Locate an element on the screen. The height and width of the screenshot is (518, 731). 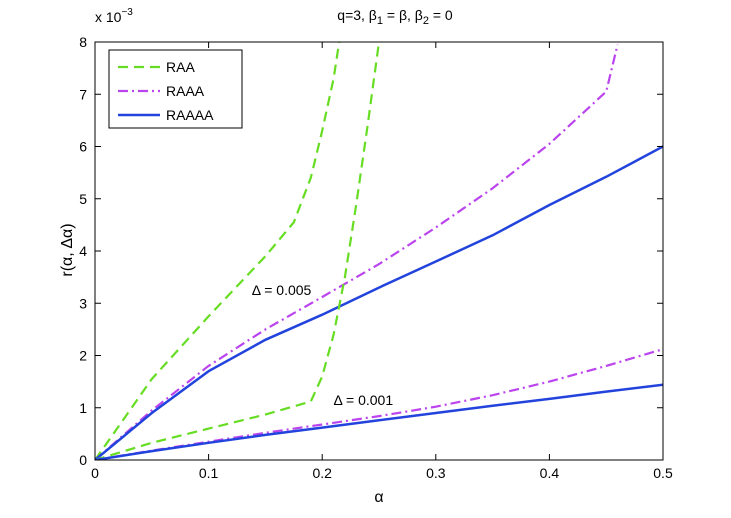
title-tail: = 0 is located at coordinates (441, 15).